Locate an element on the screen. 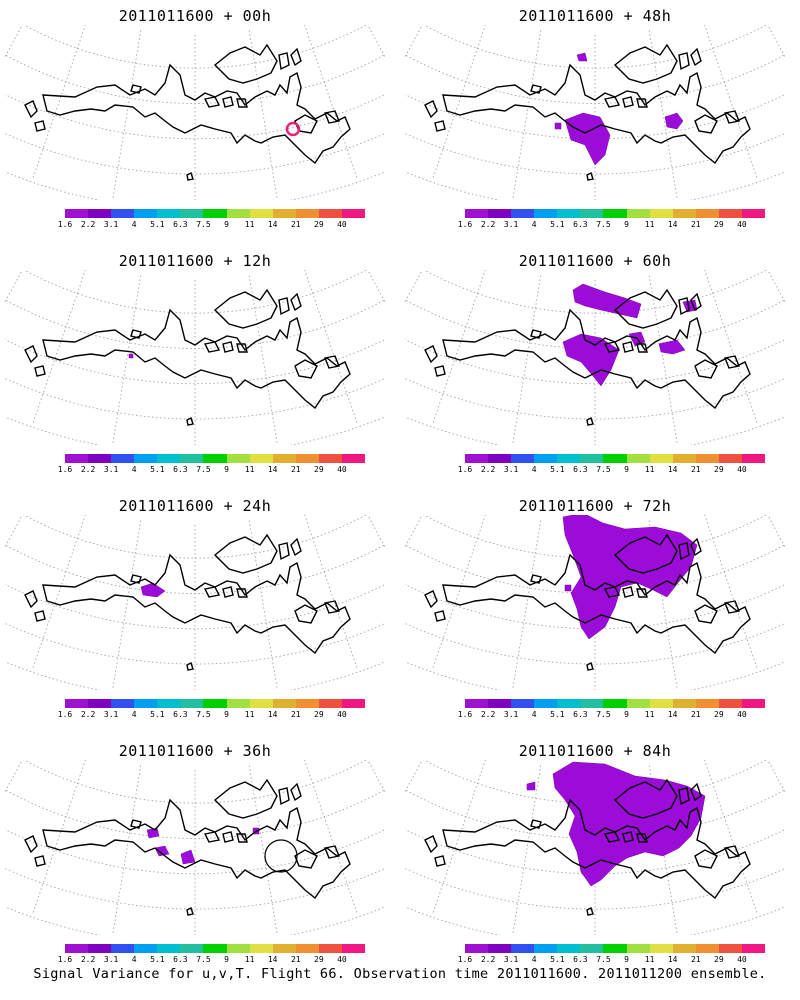  flight-track-circle is located at coordinates (281, 856).